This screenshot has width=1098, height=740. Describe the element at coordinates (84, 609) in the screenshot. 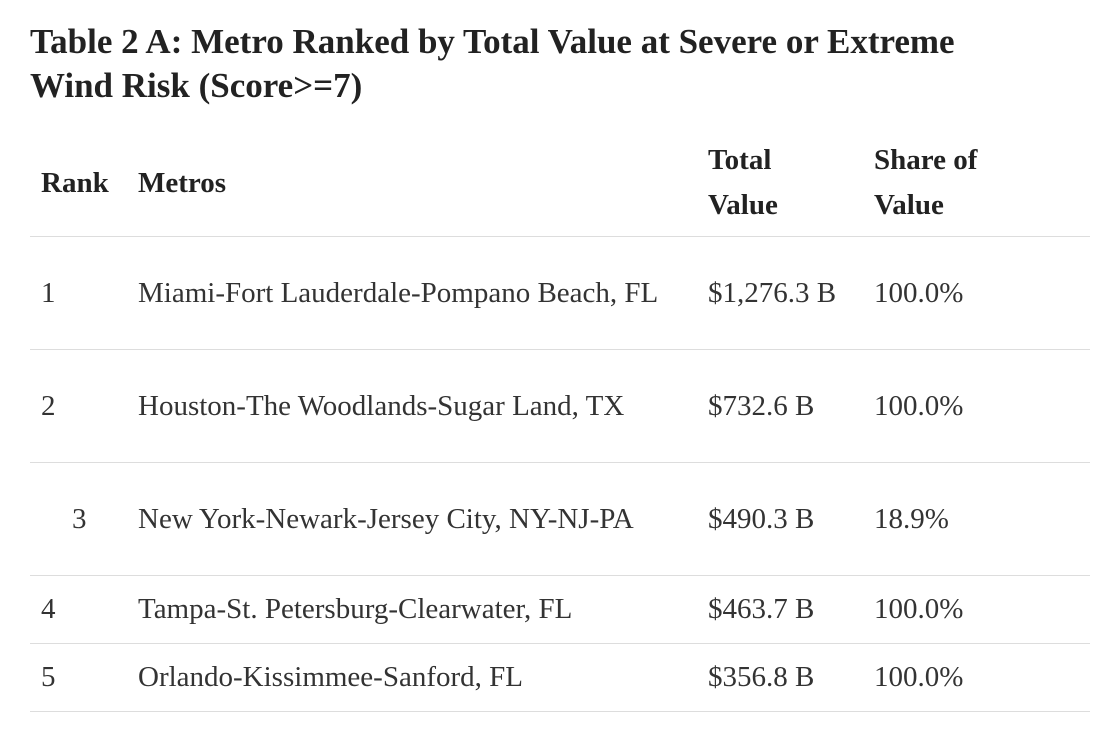

I see `rank-cell: 4` at that location.